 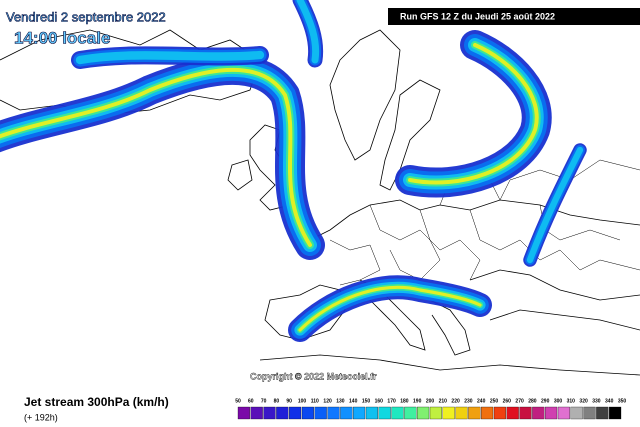 What do you see at coordinates (532, 401) in the screenshot?
I see `colorbar-label: 280` at bounding box center [532, 401].